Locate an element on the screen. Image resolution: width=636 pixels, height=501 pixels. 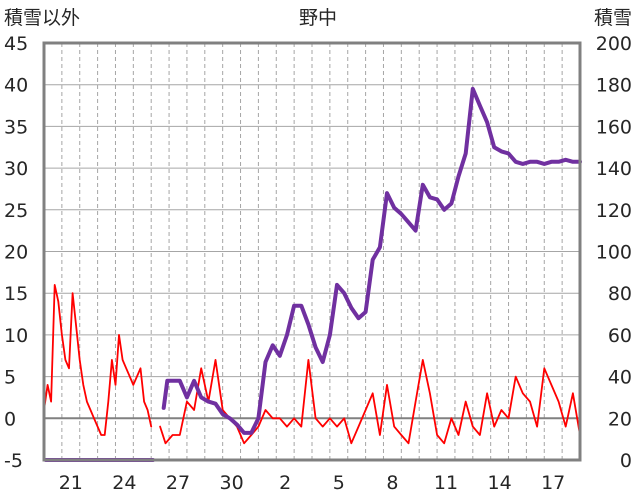
x-tick-label: 21 is located at coordinates (71, 483).